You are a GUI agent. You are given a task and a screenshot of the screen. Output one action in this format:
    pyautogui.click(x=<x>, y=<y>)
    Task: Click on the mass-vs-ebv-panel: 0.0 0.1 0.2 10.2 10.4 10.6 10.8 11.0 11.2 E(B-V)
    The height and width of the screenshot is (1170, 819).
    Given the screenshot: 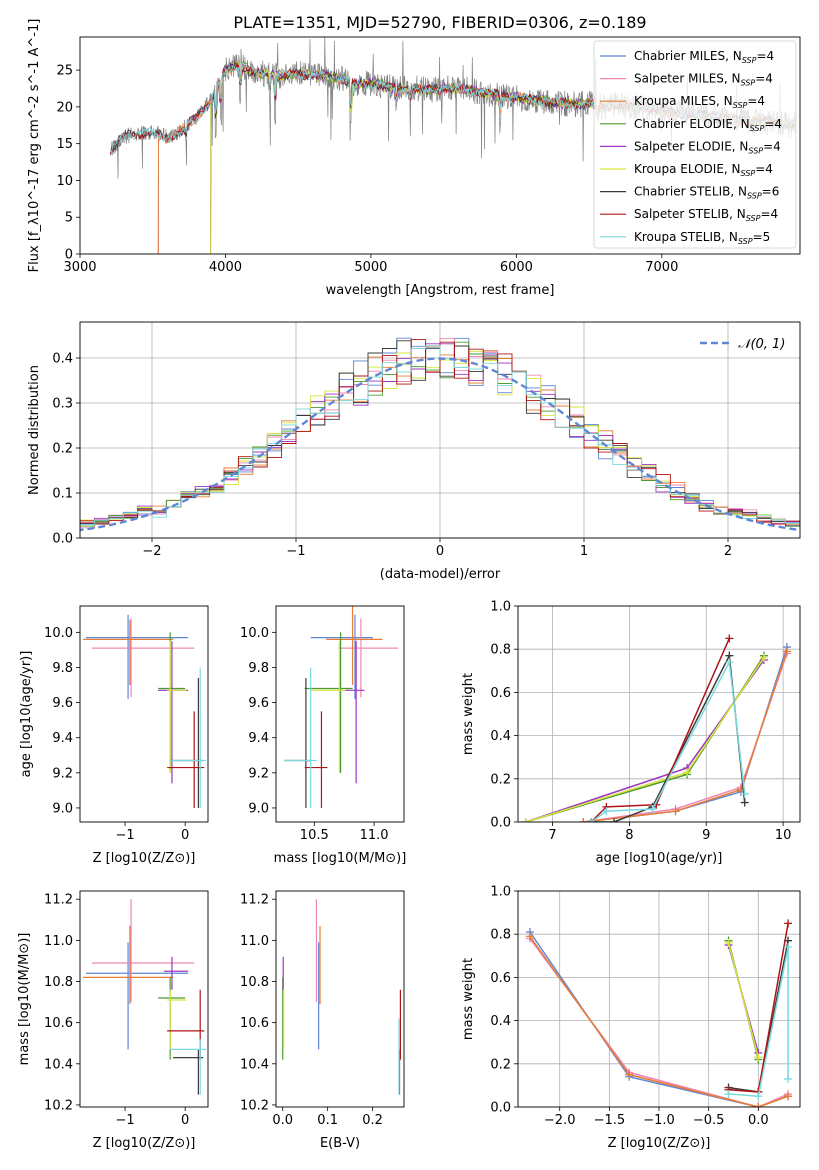 What is the action you would take?
    pyautogui.click(x=322, y=1020)
    